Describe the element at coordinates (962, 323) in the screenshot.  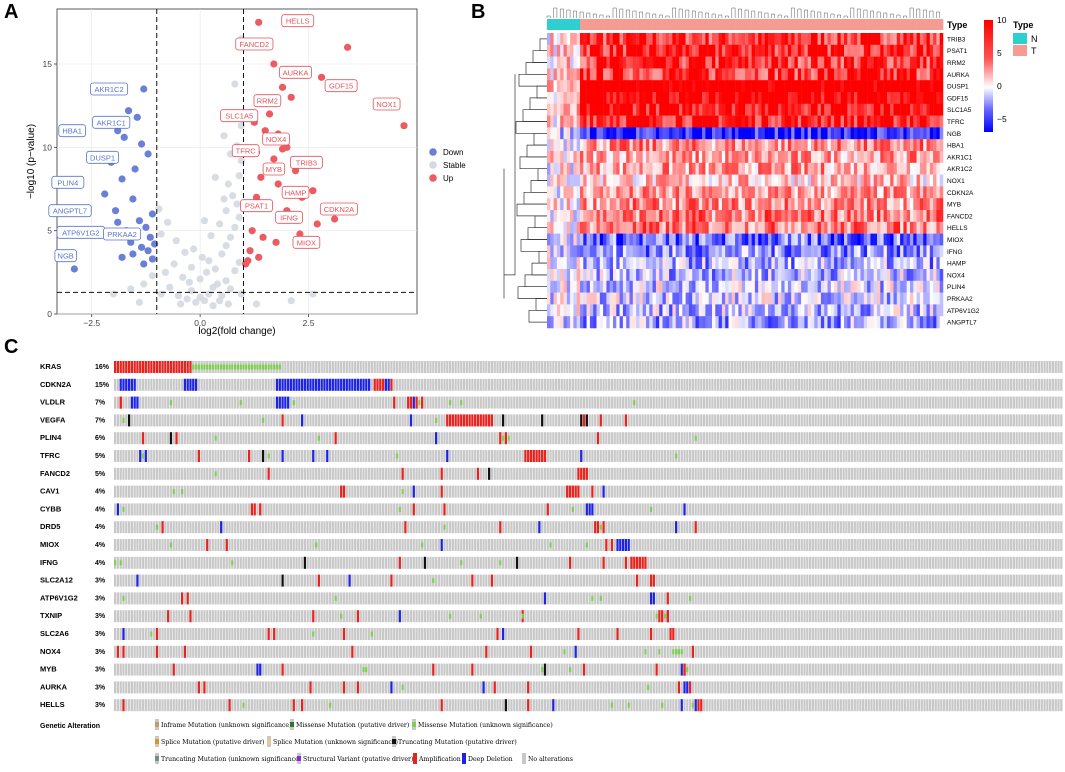
I see `heatmap-row-label: ANGPTL7` at that location.